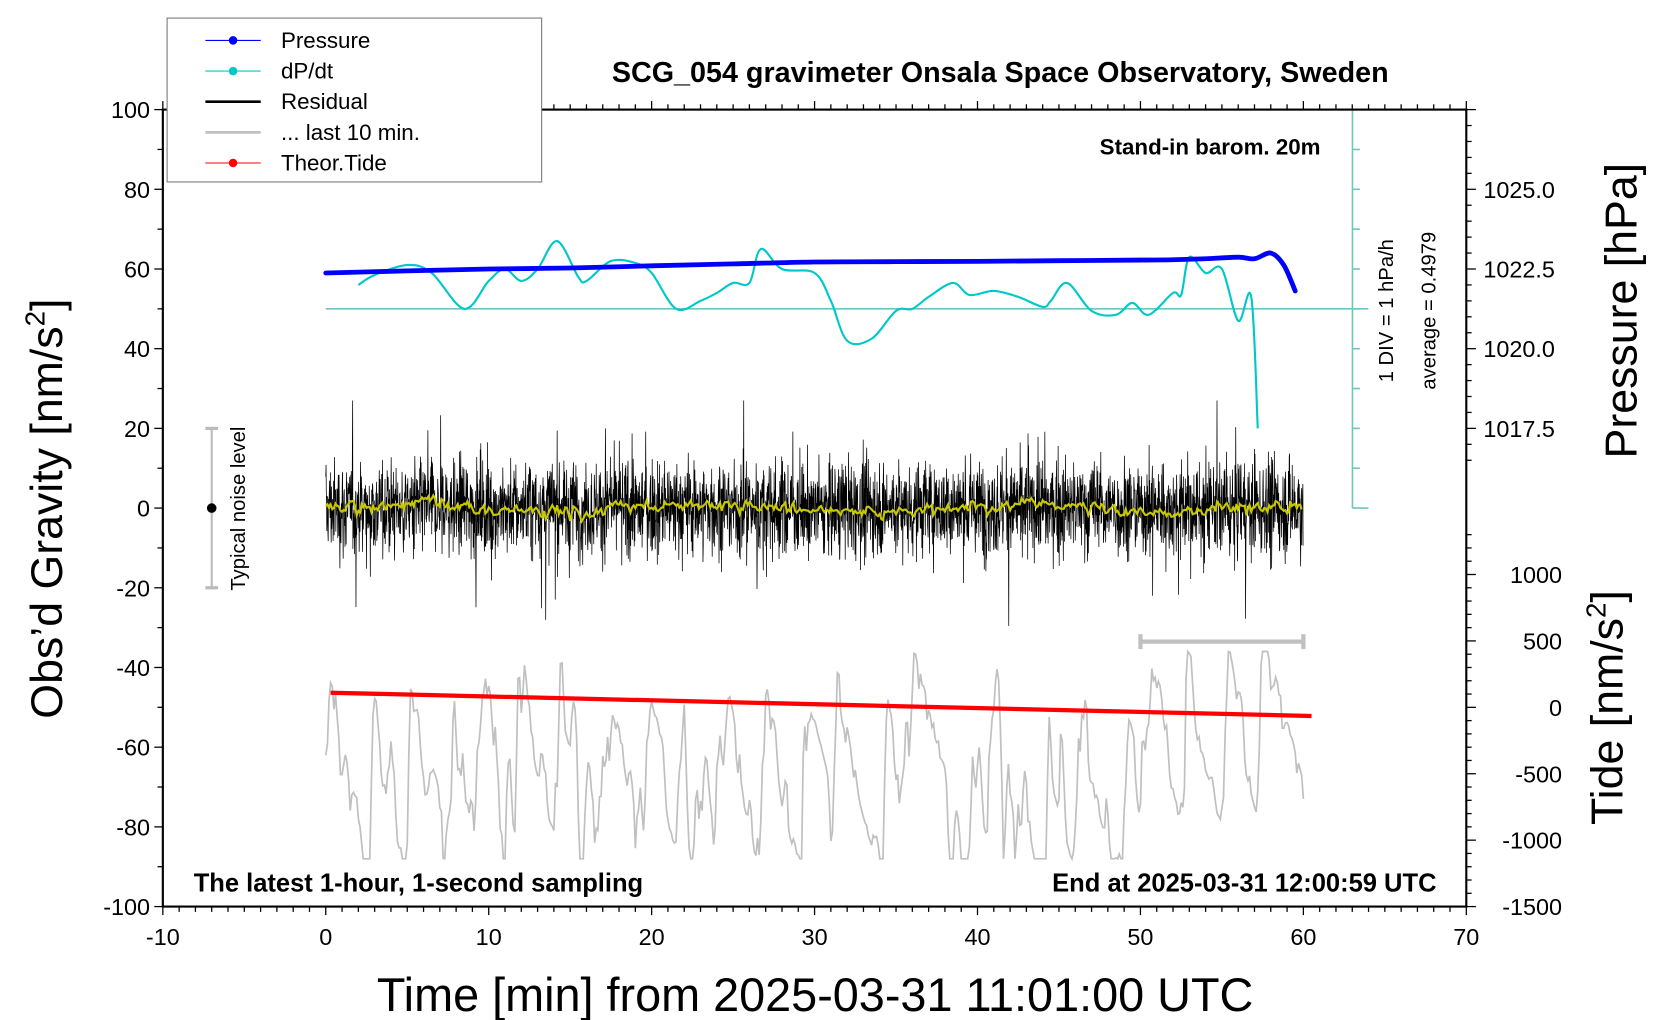 This screenshot has height=1020, width=1660. What do you see at coordinates (239, 509) in the screenshot?
I see `noise-level-label: Typical noise level` at bounding box center [239, 509].